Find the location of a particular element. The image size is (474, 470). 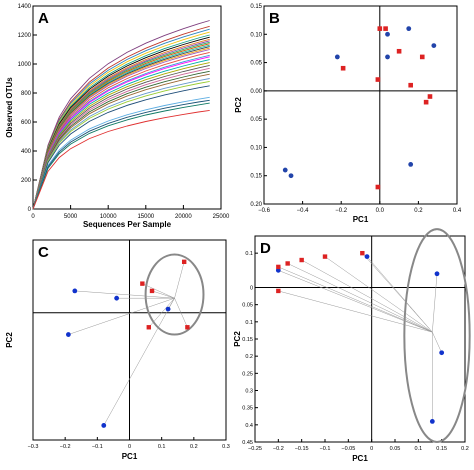

x-tick-label: 25000 is located at coordinates (221, 217).